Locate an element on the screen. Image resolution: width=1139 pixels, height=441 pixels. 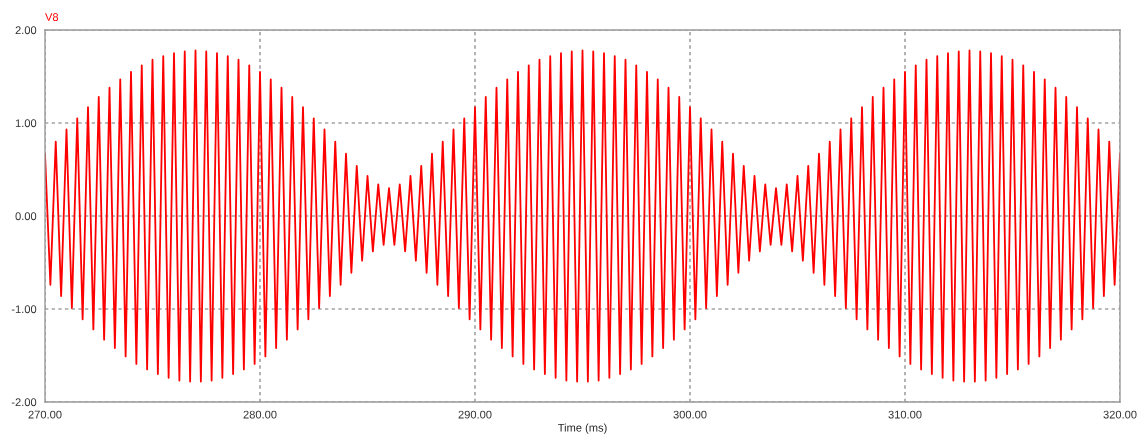
y-tick-label: -1.00 is located at coordinates (24, 309).